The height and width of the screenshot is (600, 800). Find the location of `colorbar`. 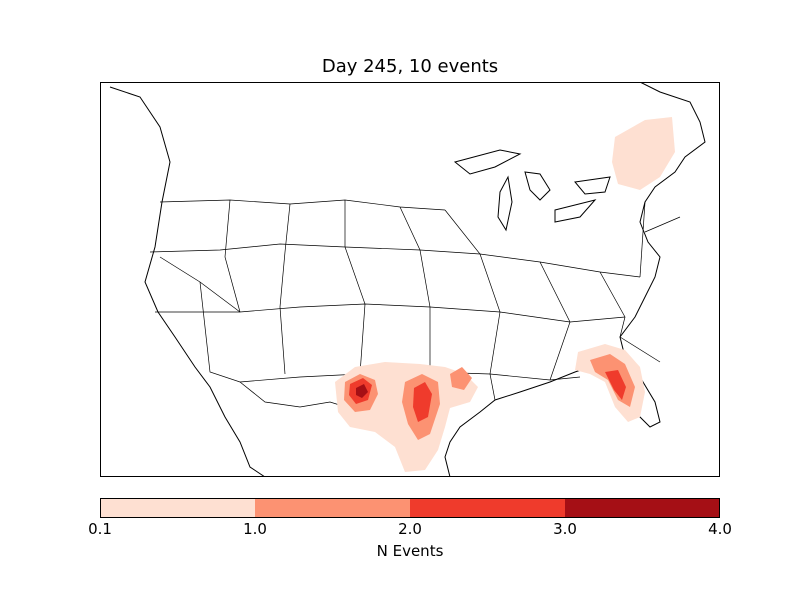

colorbar is located at coordinates (410, 508).